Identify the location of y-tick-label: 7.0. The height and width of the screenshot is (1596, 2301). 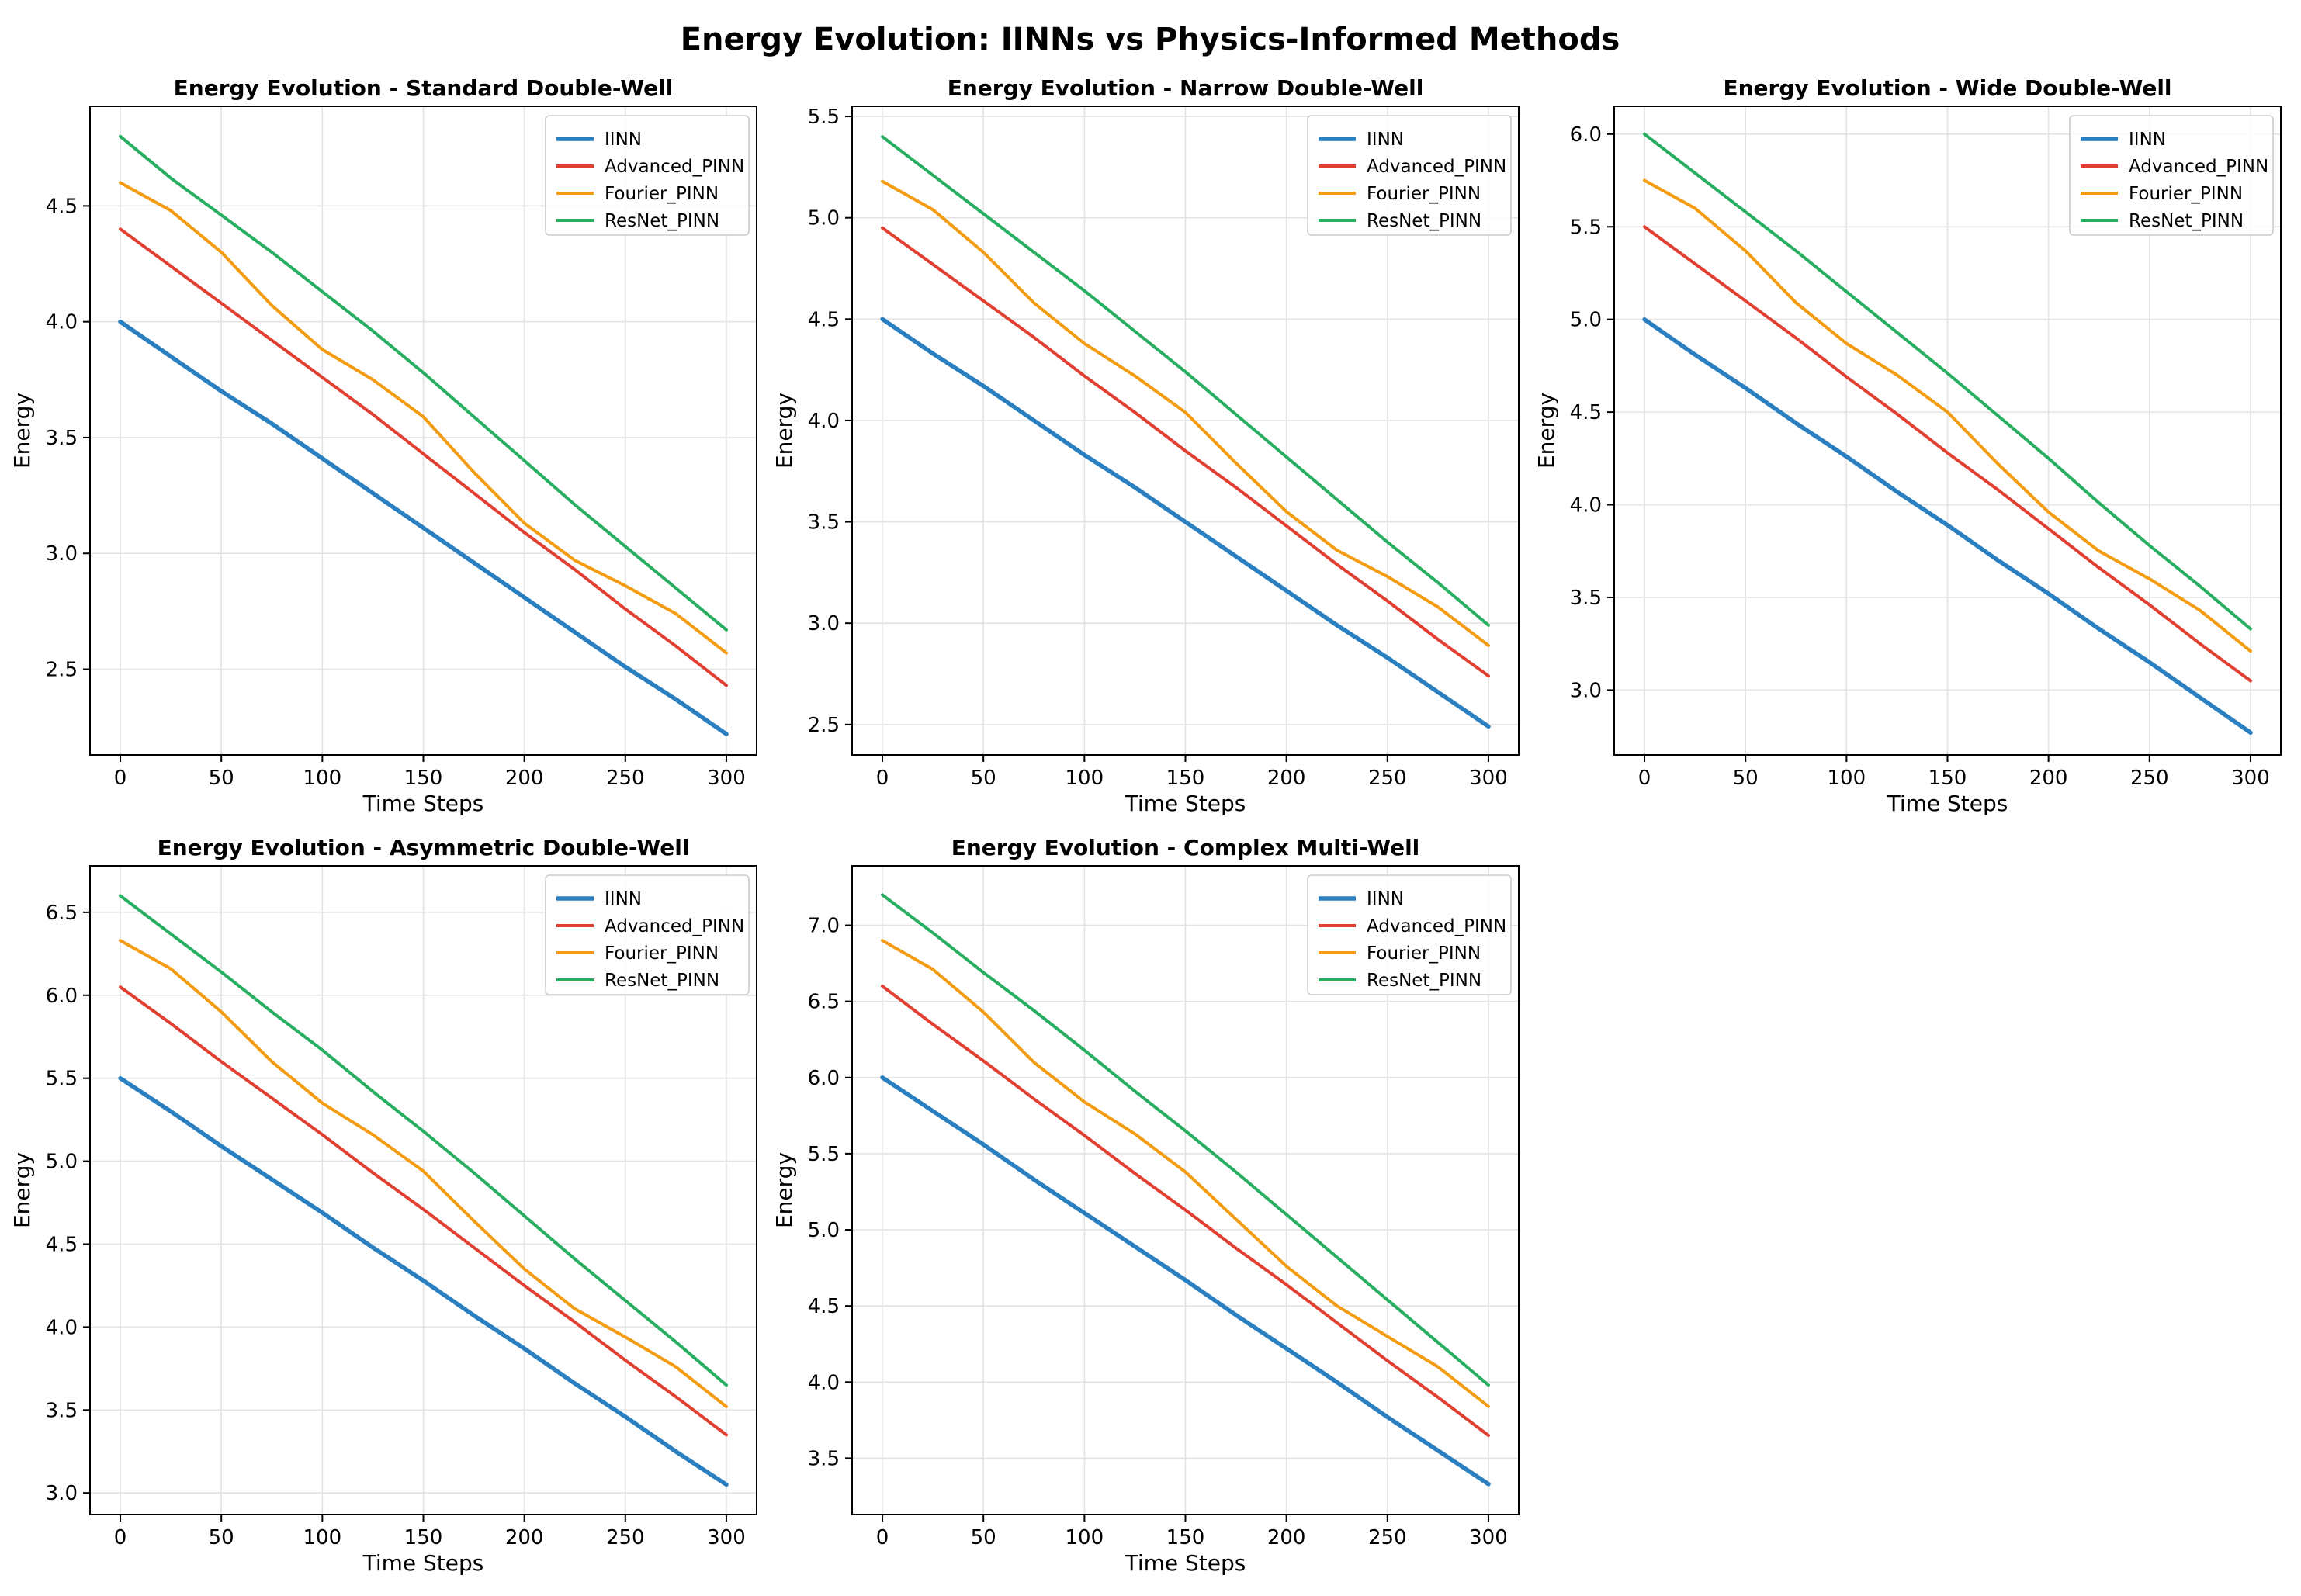
(824, 927).